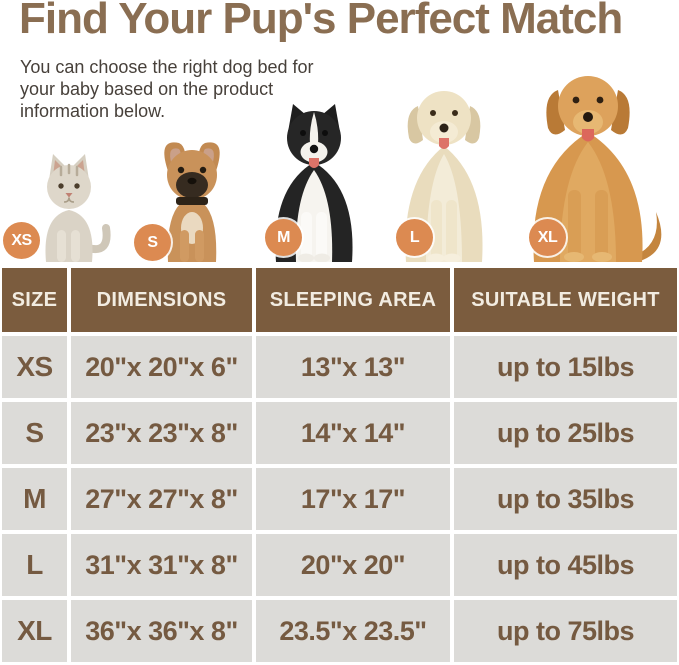 The width and height of the screenshot is (679, 665). I want to click on row-xs-dimensions: 20"x 20"x 6", so click(161, 367).